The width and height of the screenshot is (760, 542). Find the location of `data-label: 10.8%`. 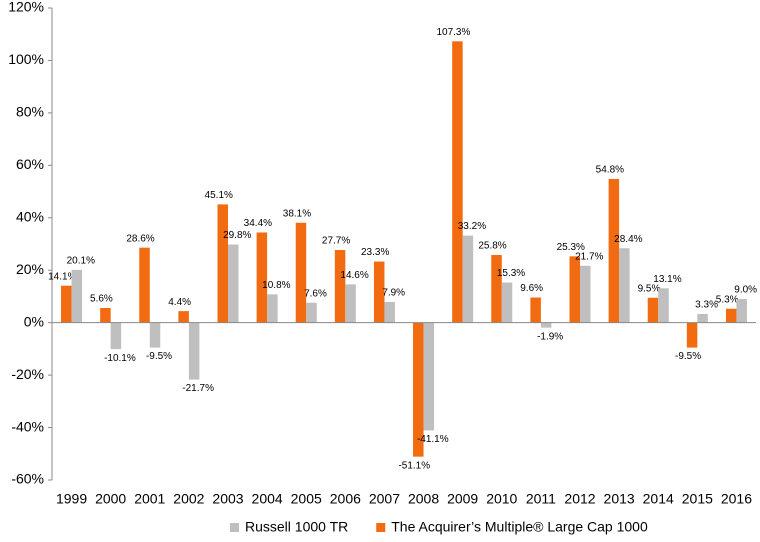

data-label: 10.8% is located at coordinates (276, 285).